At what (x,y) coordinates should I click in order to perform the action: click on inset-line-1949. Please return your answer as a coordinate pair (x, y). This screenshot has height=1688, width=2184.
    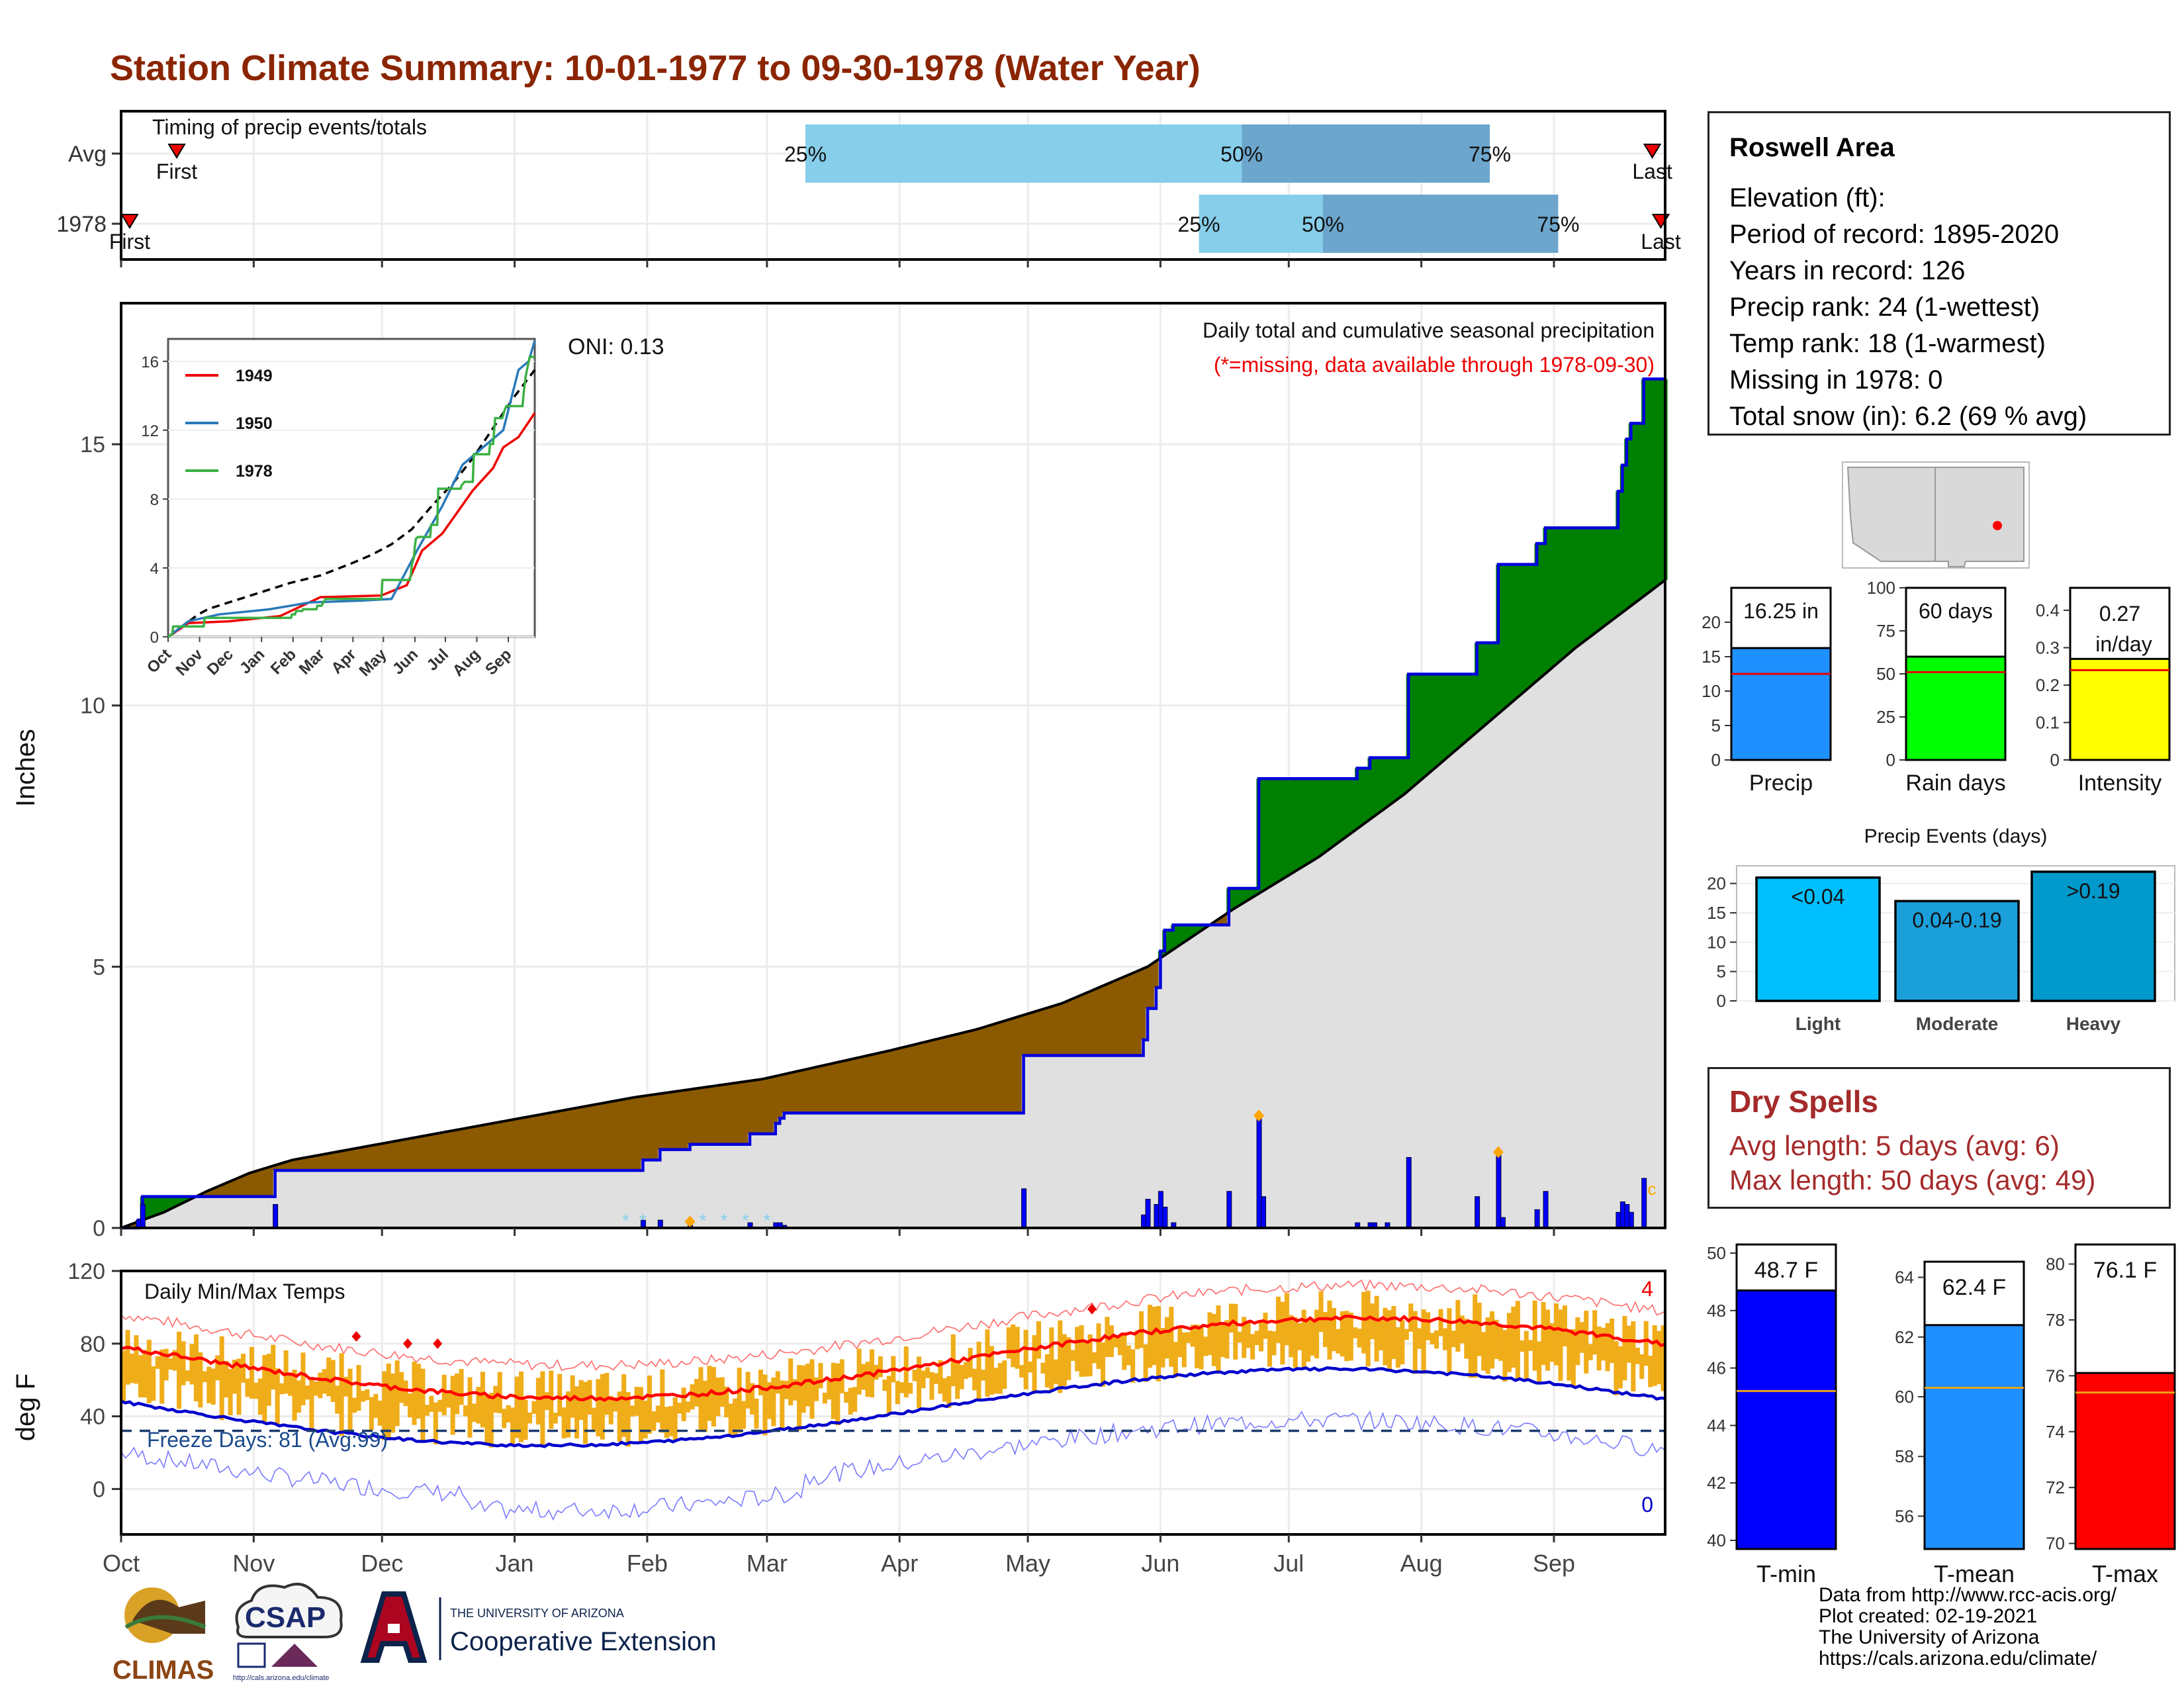
    Looking at the image, I should click on (351, 525).